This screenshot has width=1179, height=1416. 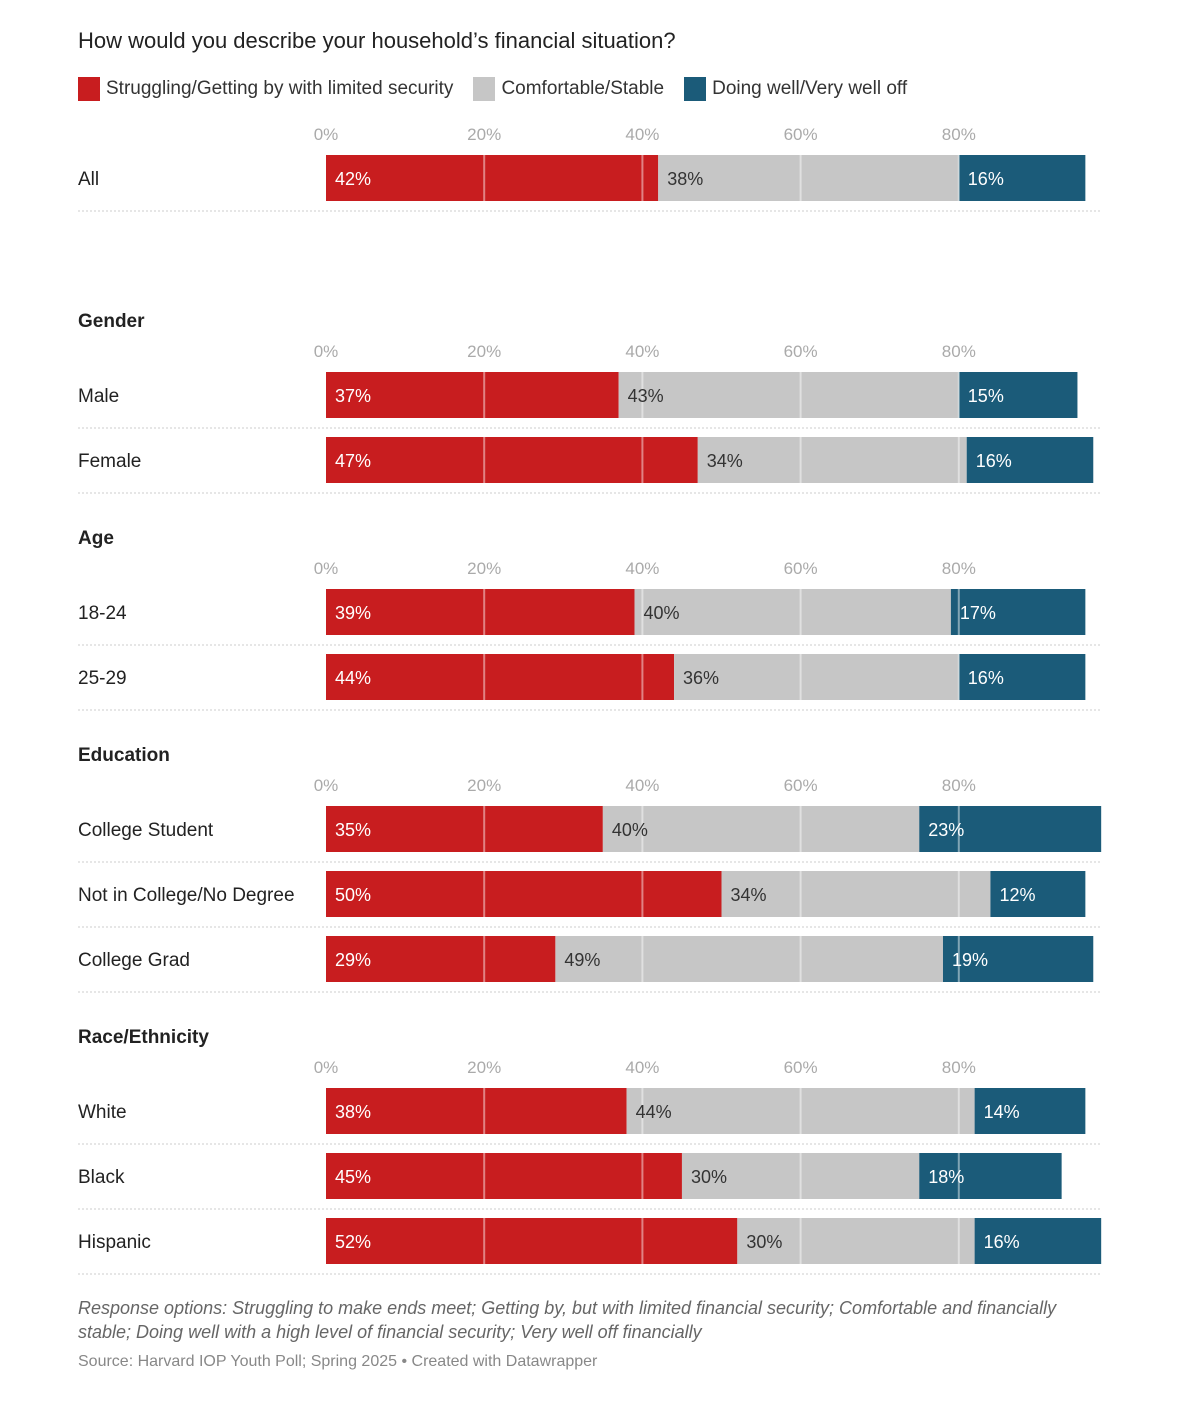 What do you see at coordinates (810, 88) in the screenshot?
I see `legend-label-doing-well: Doing well/Very well off` at bounding box center [810, 88].